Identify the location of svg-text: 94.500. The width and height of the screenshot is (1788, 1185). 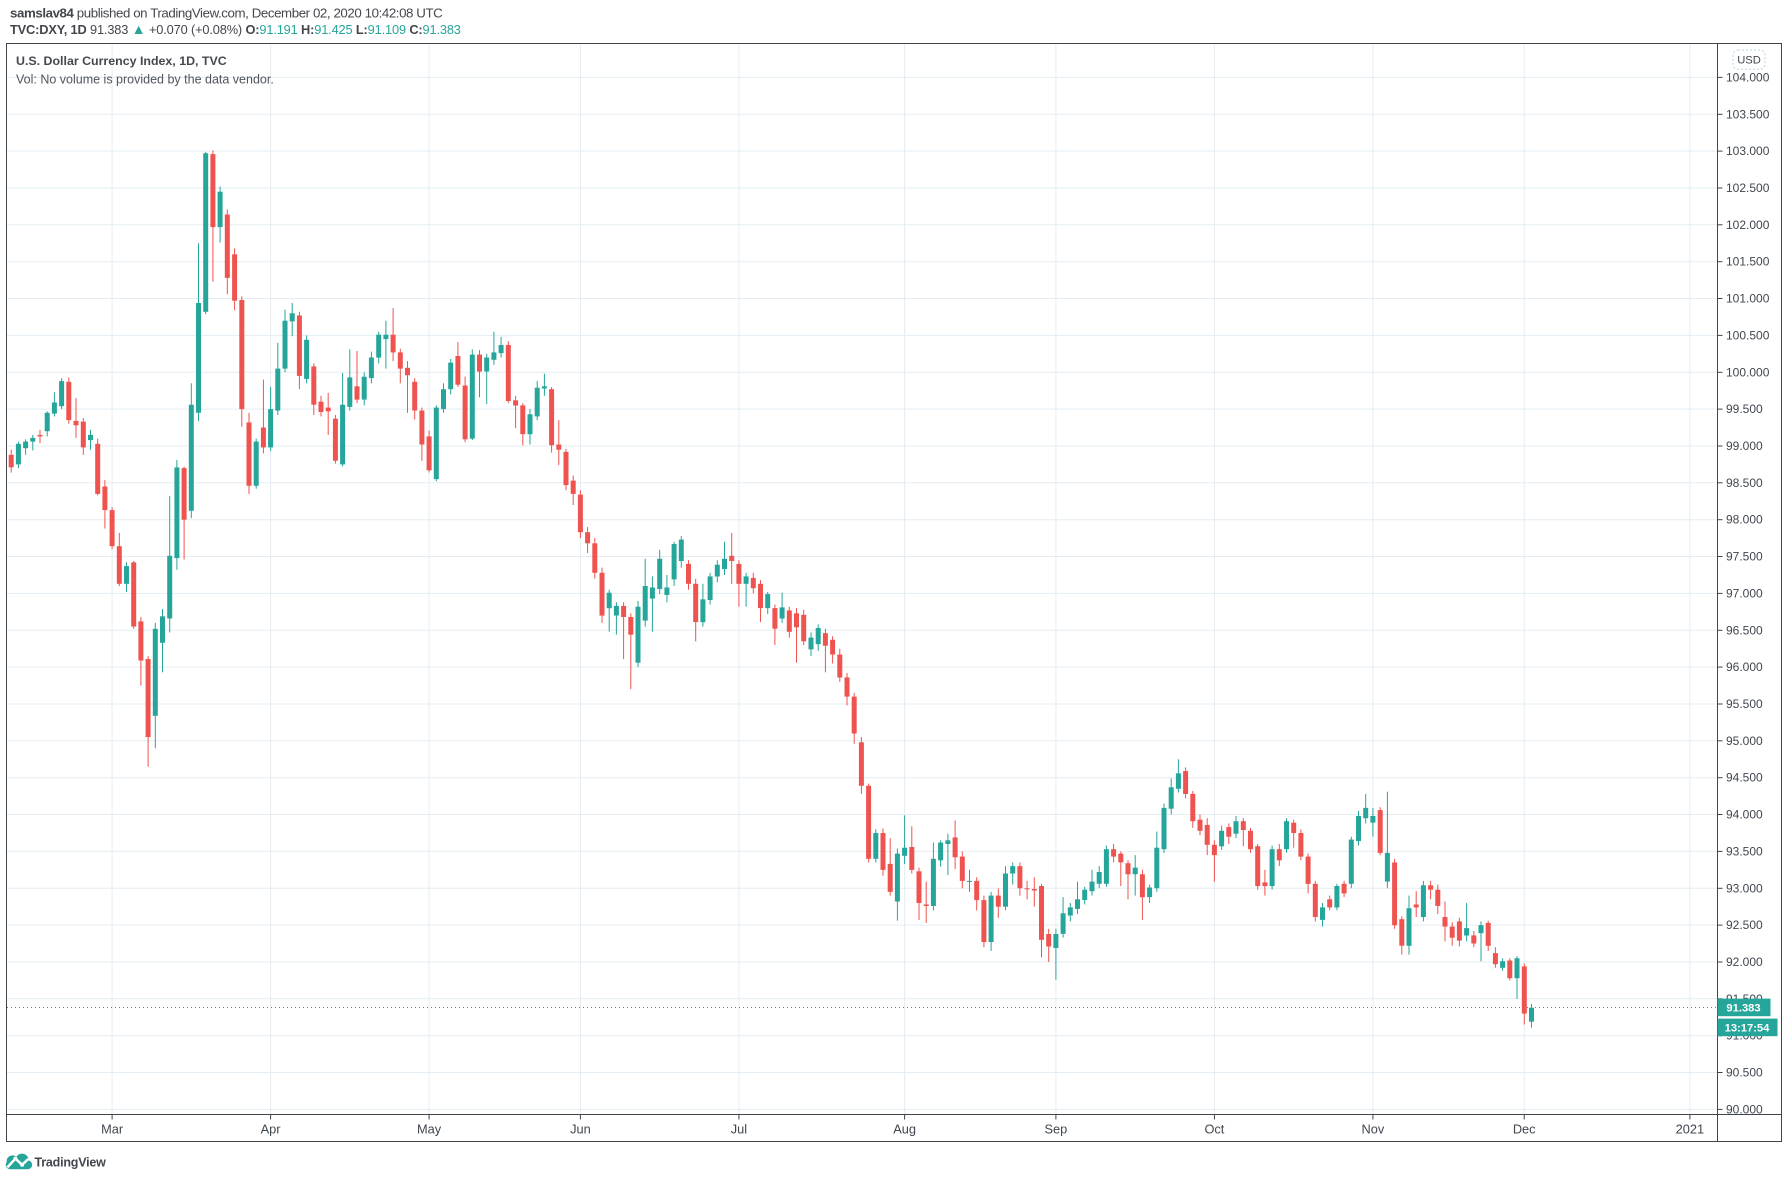
(1744, 778).